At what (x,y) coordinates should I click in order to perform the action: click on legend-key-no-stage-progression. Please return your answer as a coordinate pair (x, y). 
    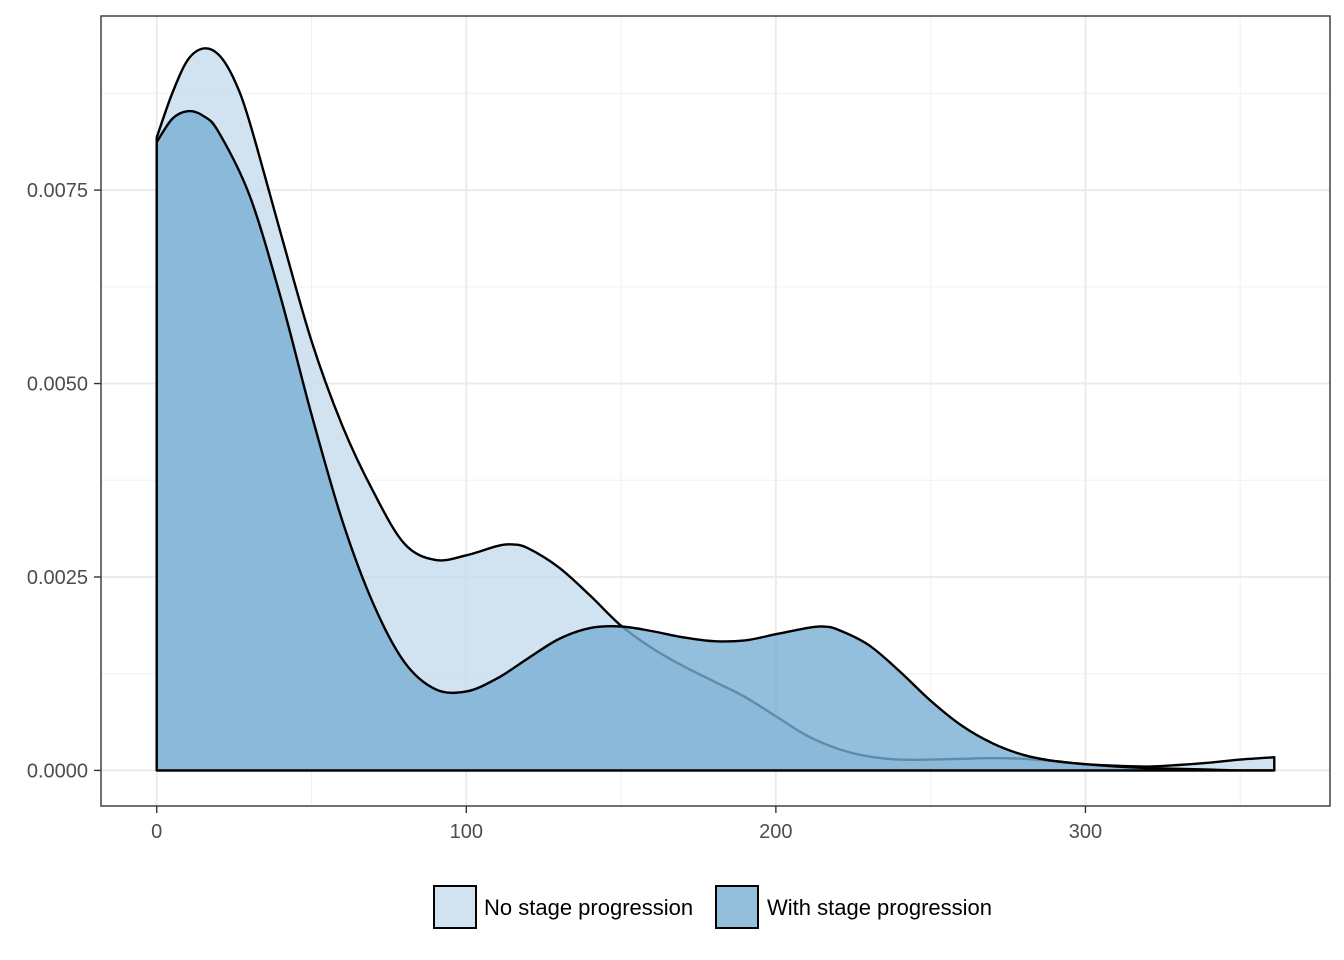
    Looking at the image, I should click on (455, 907).